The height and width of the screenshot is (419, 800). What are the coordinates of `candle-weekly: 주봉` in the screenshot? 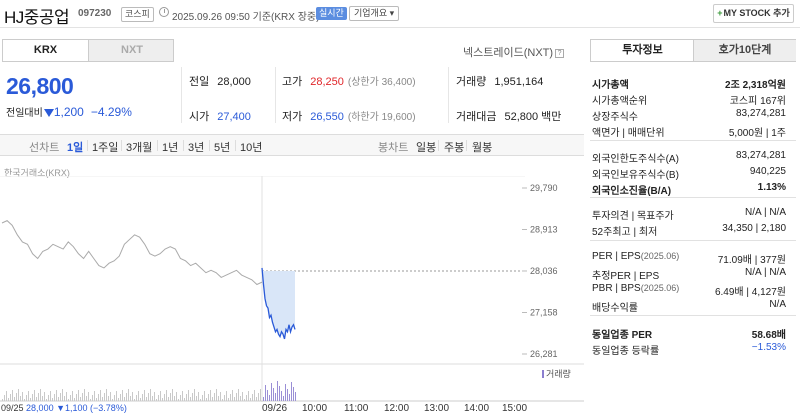 It's located at (454, 148).